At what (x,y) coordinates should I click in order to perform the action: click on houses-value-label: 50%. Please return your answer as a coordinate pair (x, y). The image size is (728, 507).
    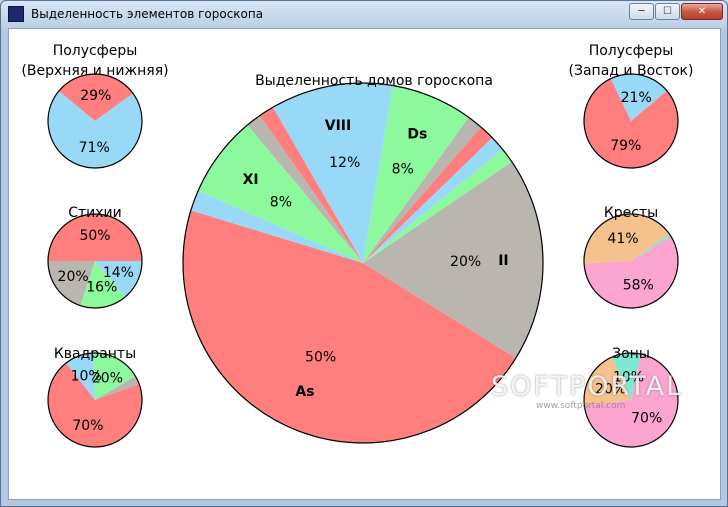
    Looking at the image, I should click on (320, 357).